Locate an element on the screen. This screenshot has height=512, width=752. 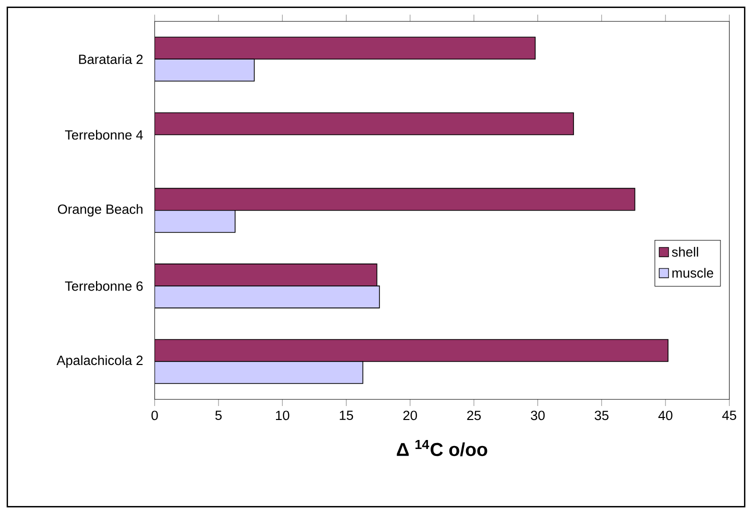
x-tick-label: 5 is located at coordinates (218, 415).